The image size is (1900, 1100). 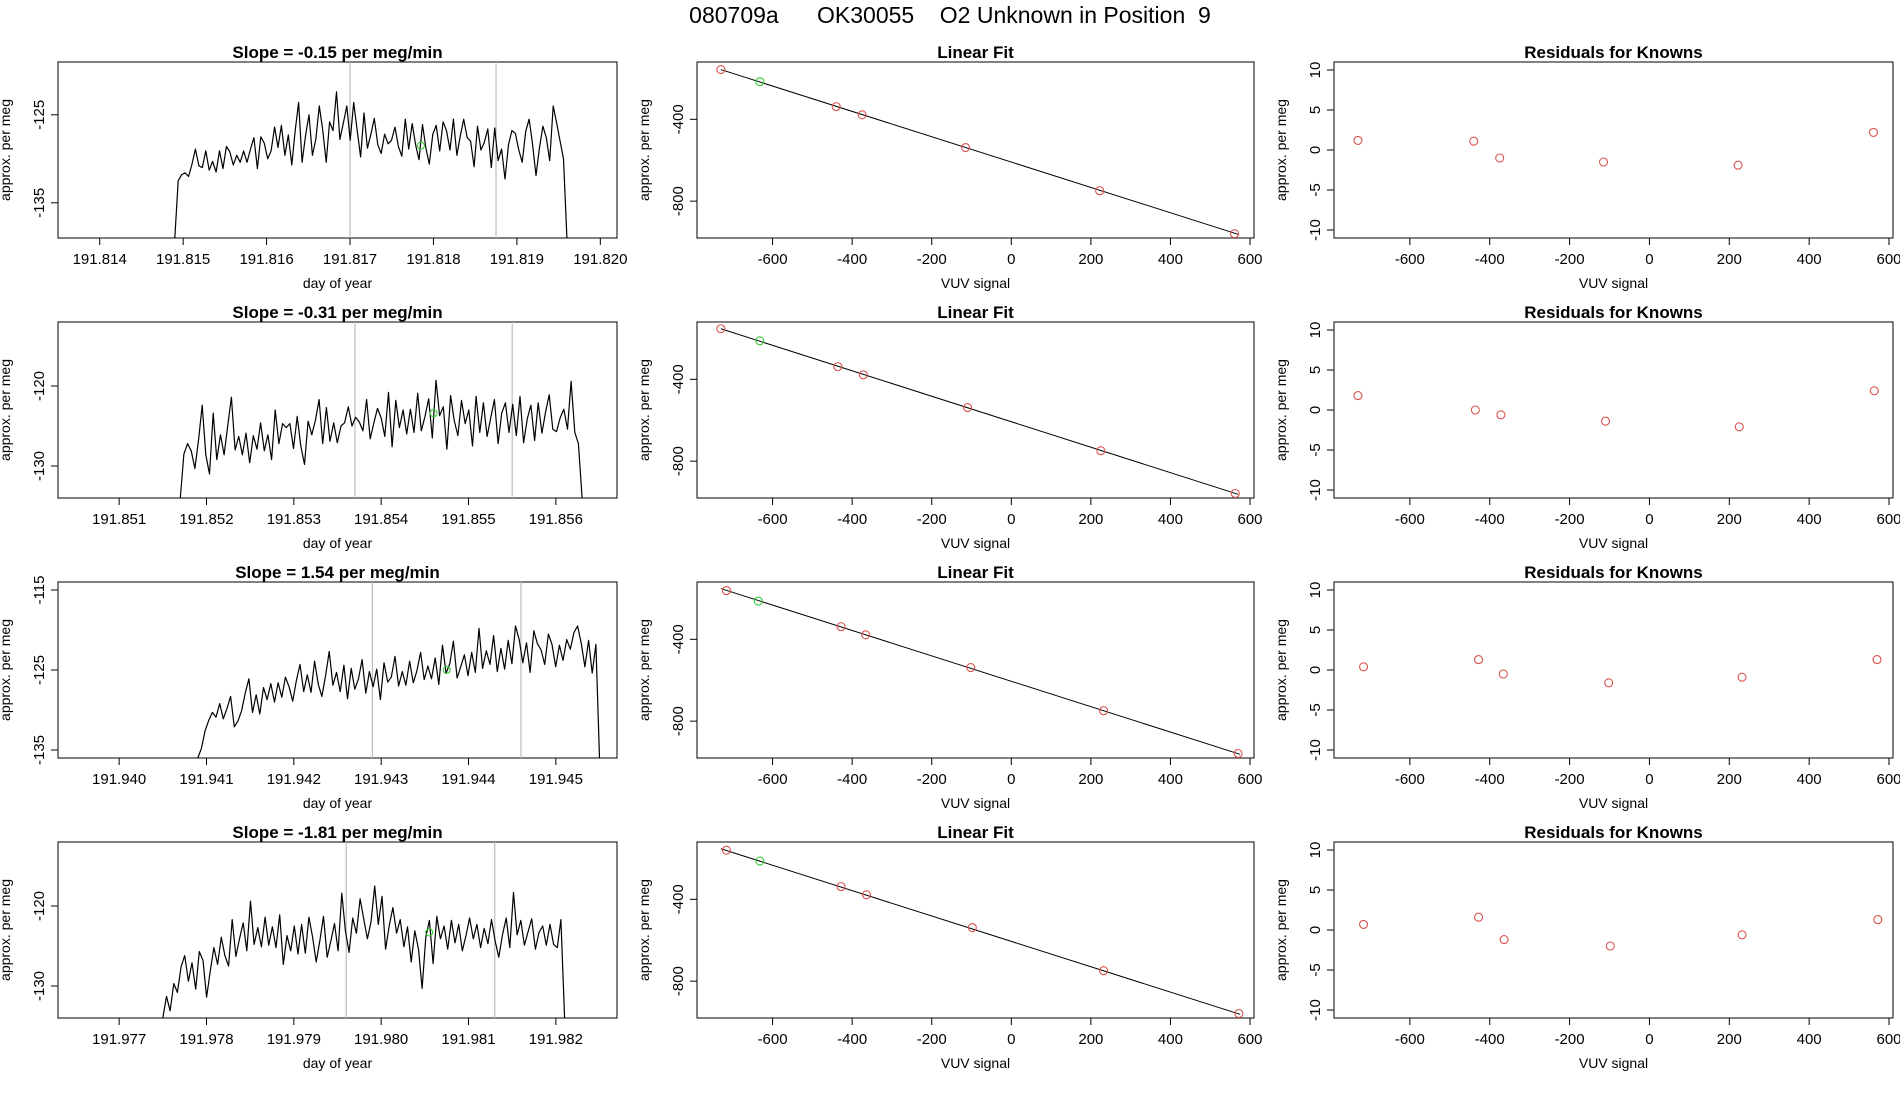 I want to click on x-tick-label: 191.814, so click(x=100, y=259).